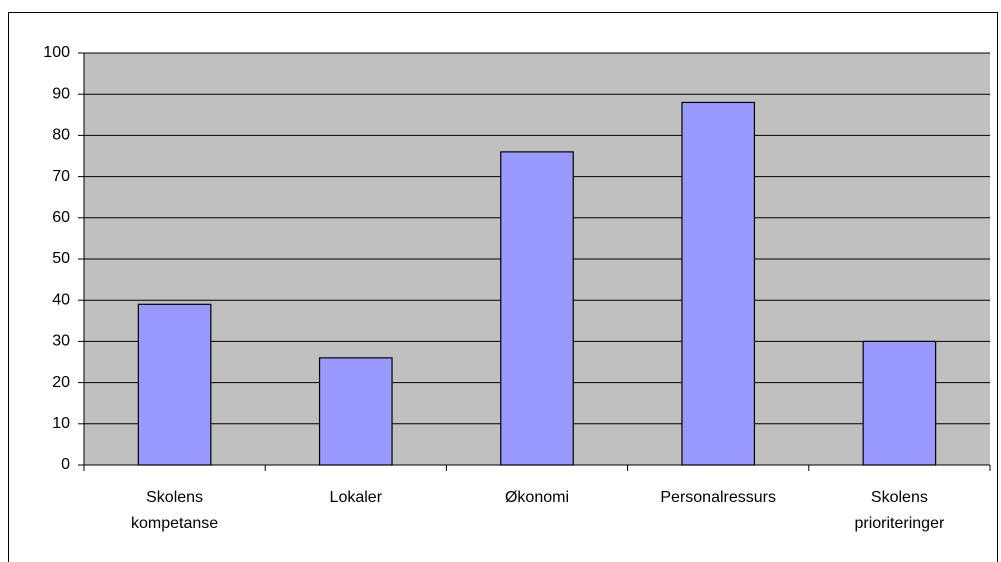 The width and height of the screenshot is (1001, 562). I want to click on y-tick-label: 40, so click(61, 299).